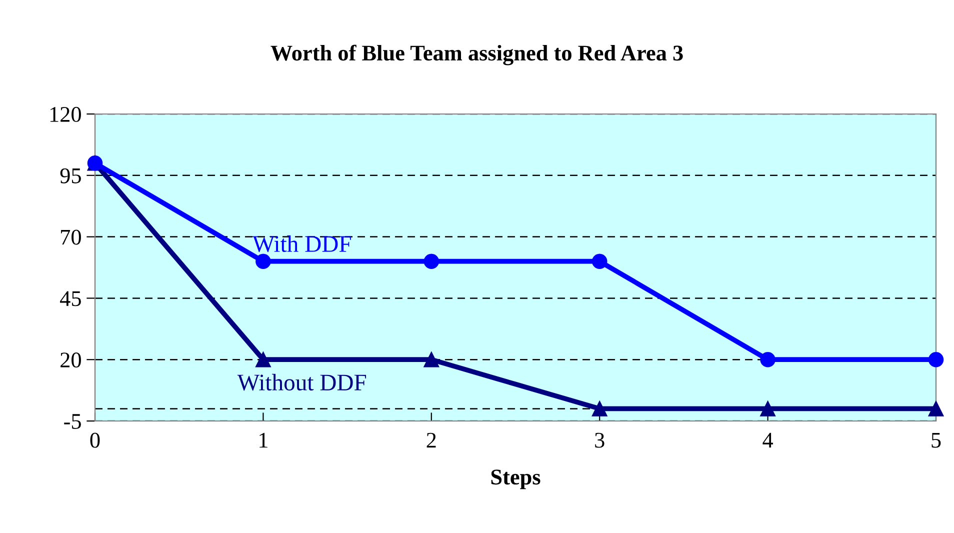 This screenshot has width=954, height=533. What do you see at coordinates (264, 440) in the screenshot?
I see `x-tick-label: 1` at bounding box center [264, 440].